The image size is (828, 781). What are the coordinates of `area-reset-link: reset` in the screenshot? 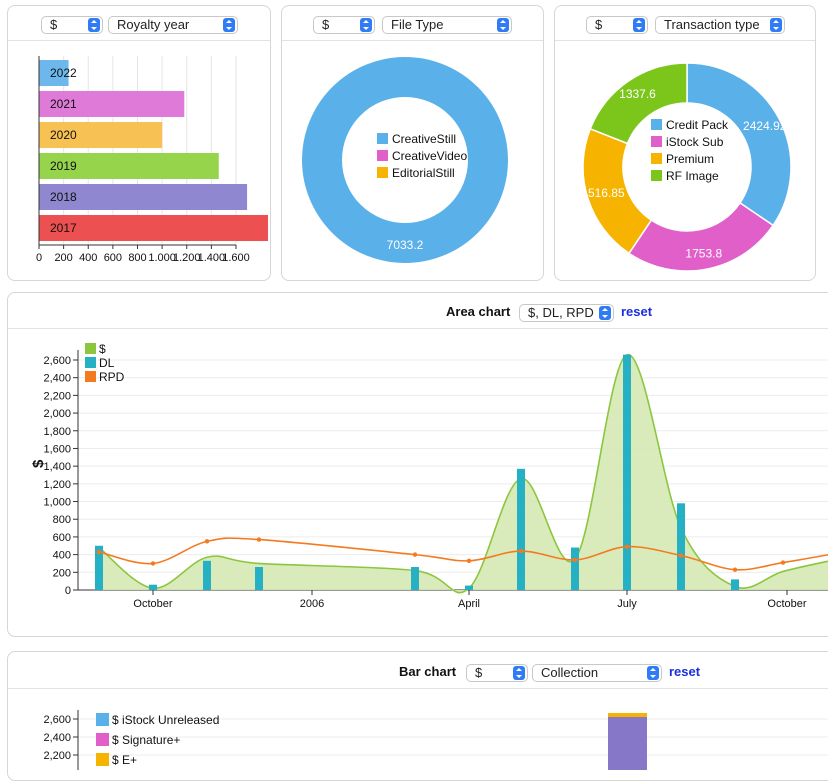 It's located at (637, 311).